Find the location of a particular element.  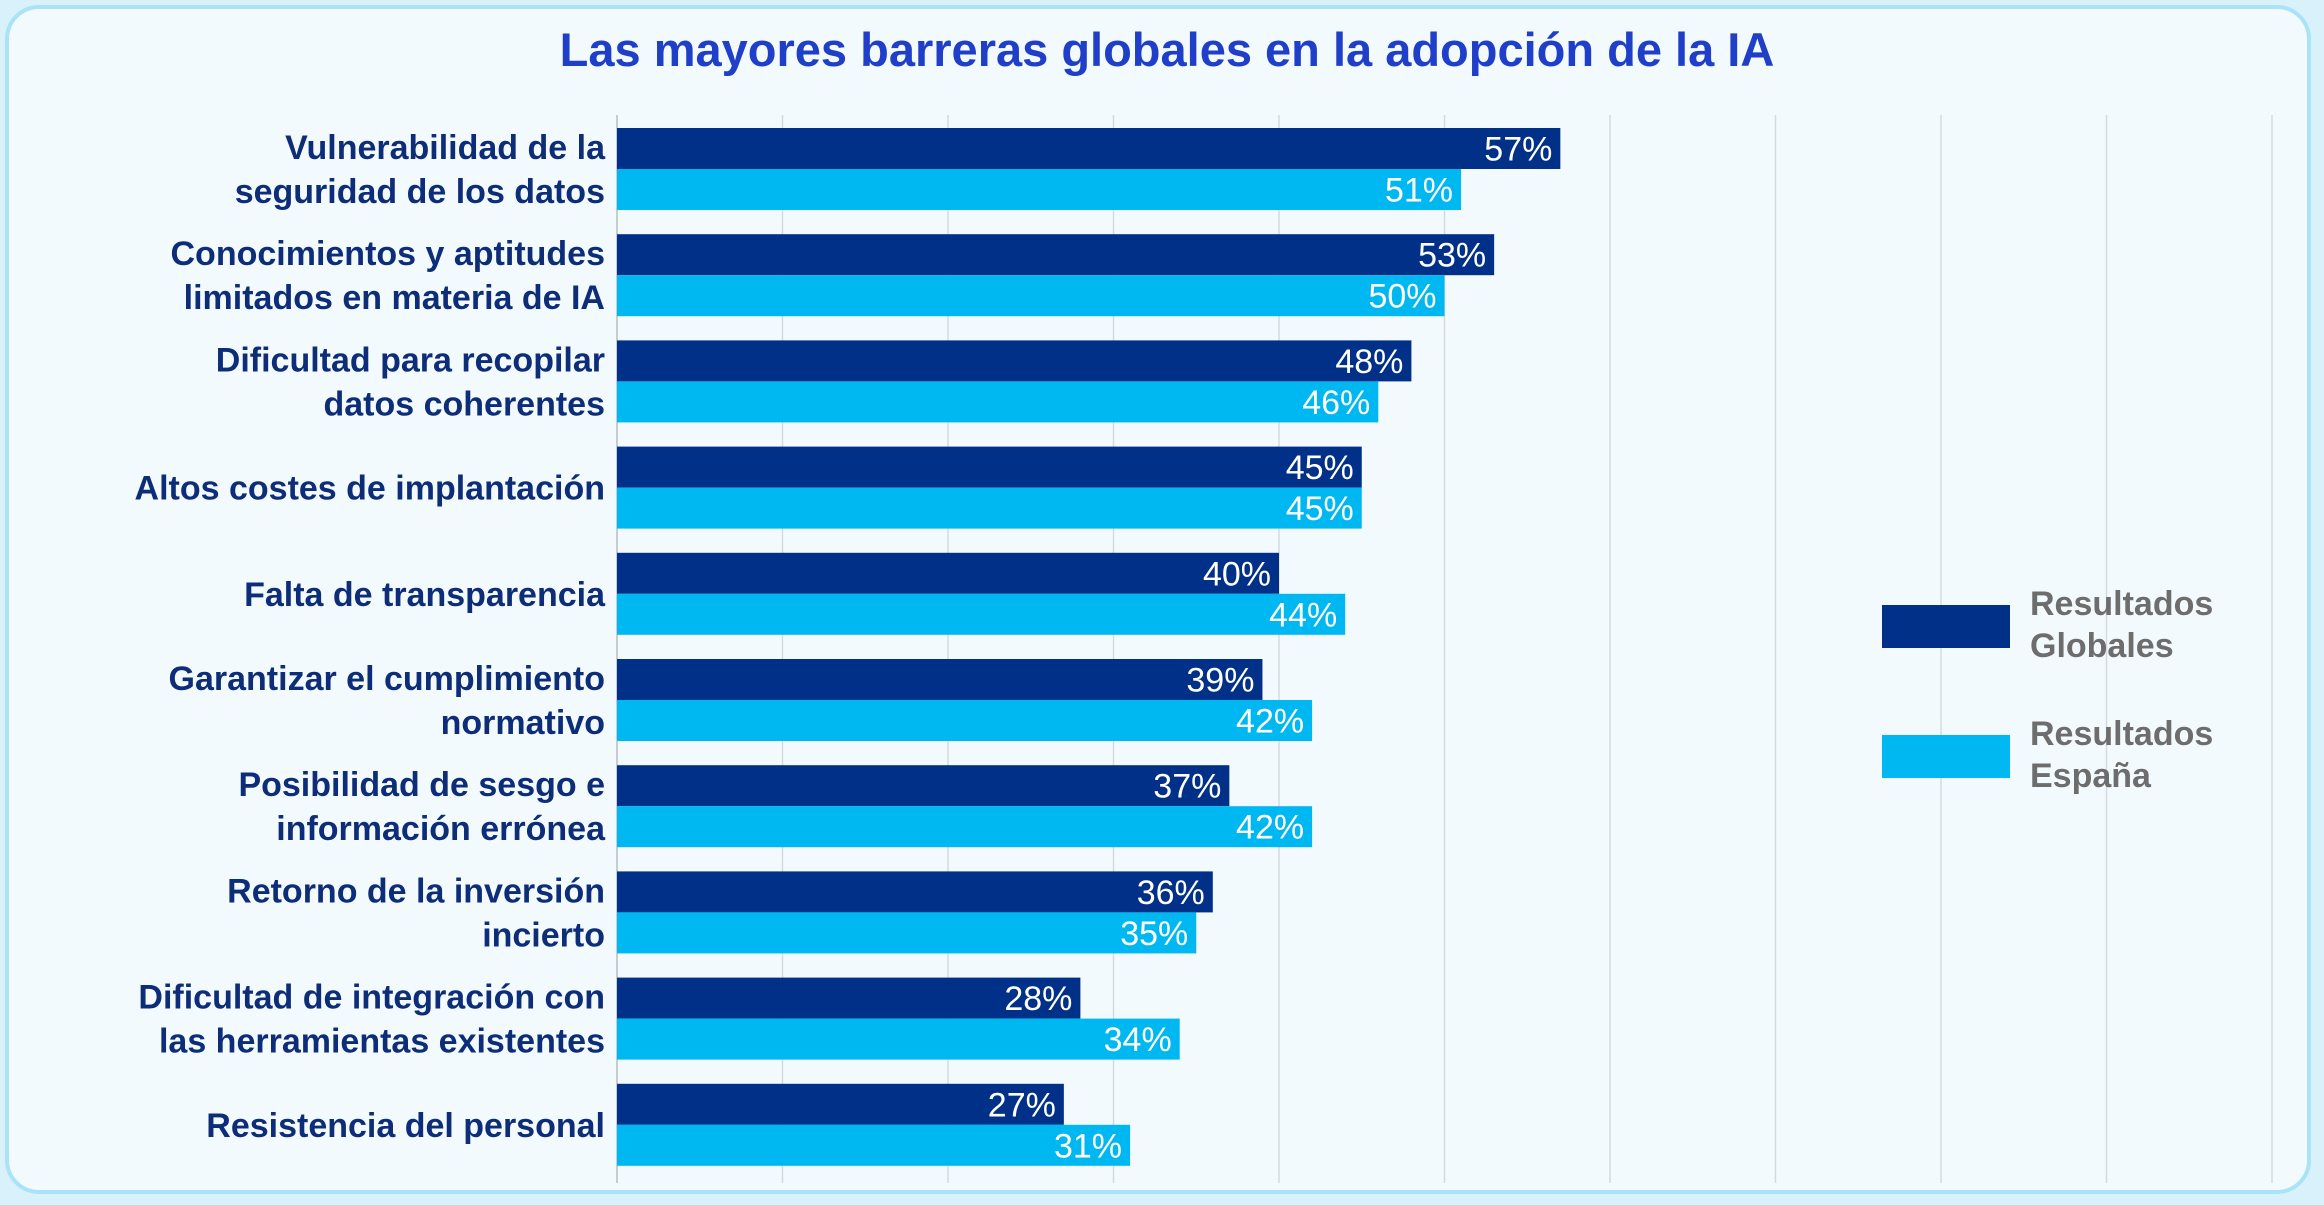

bar-value-label: 35% is located at coordinates (1154, 934).